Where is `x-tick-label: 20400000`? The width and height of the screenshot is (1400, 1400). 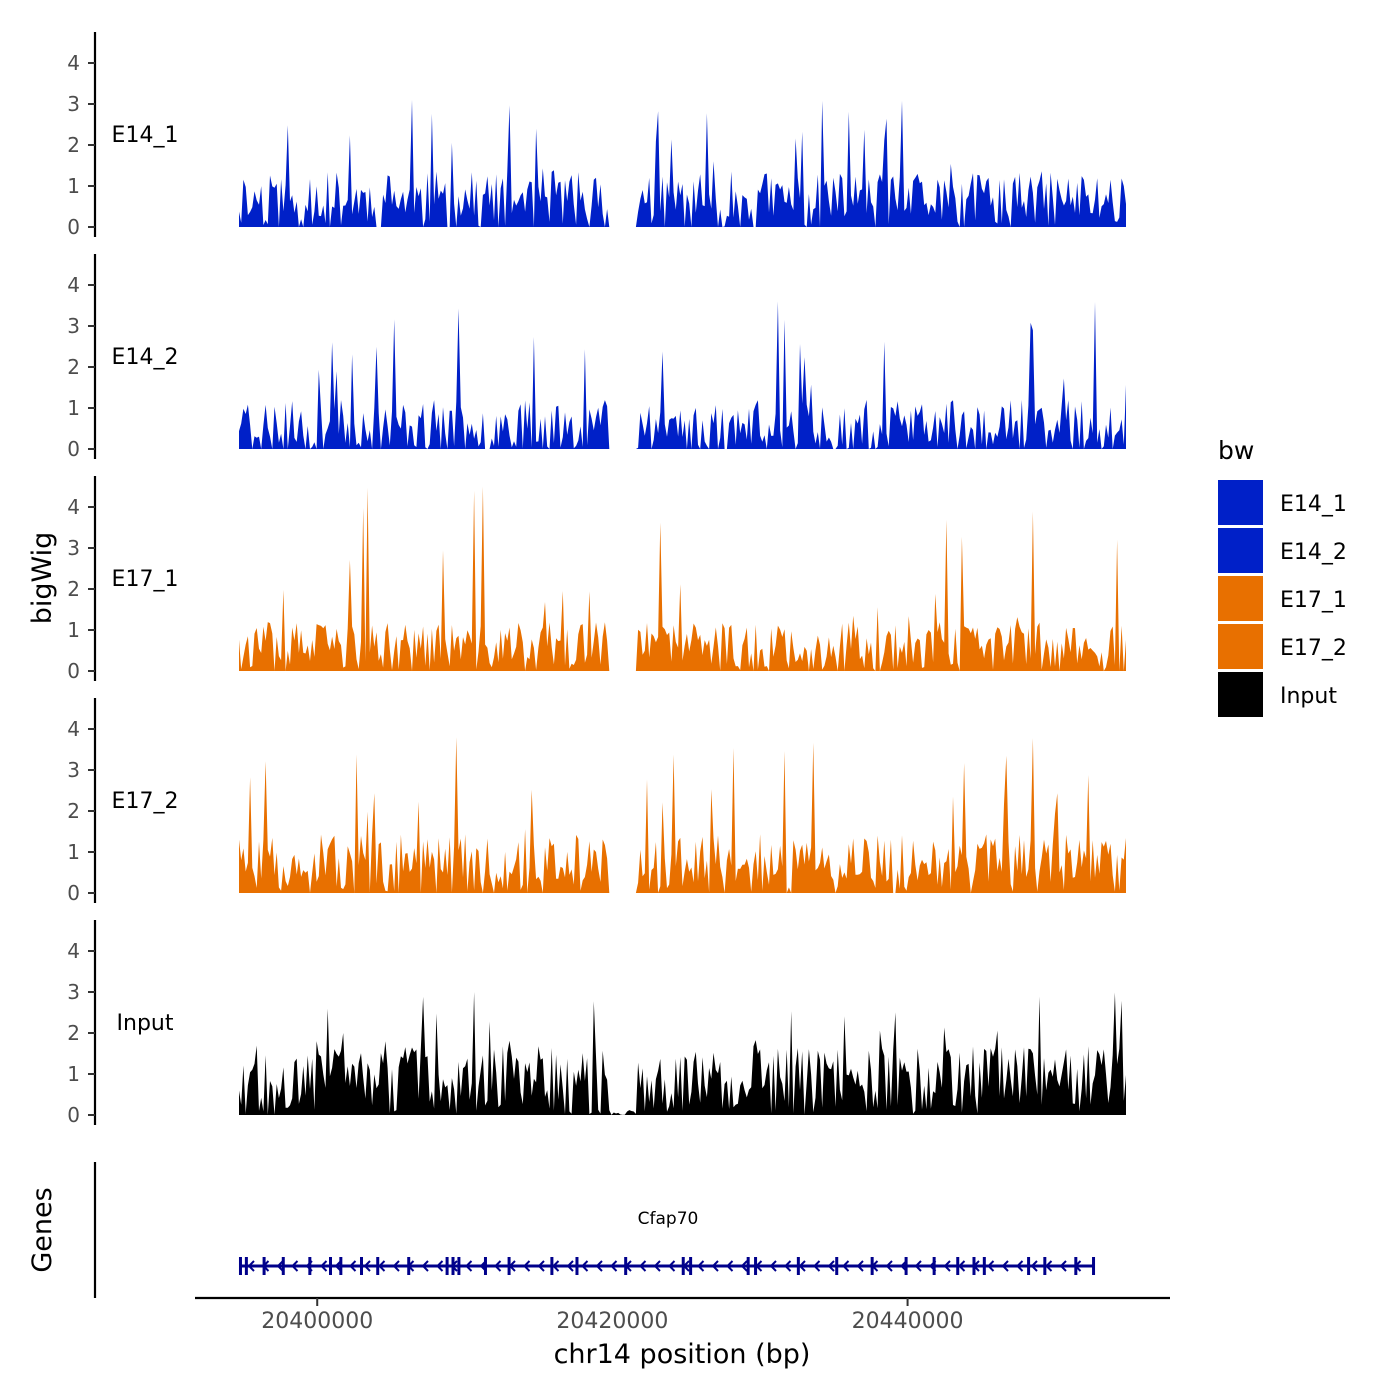
x-tick-label: 20400000 is located at coordinates (317, 1321).